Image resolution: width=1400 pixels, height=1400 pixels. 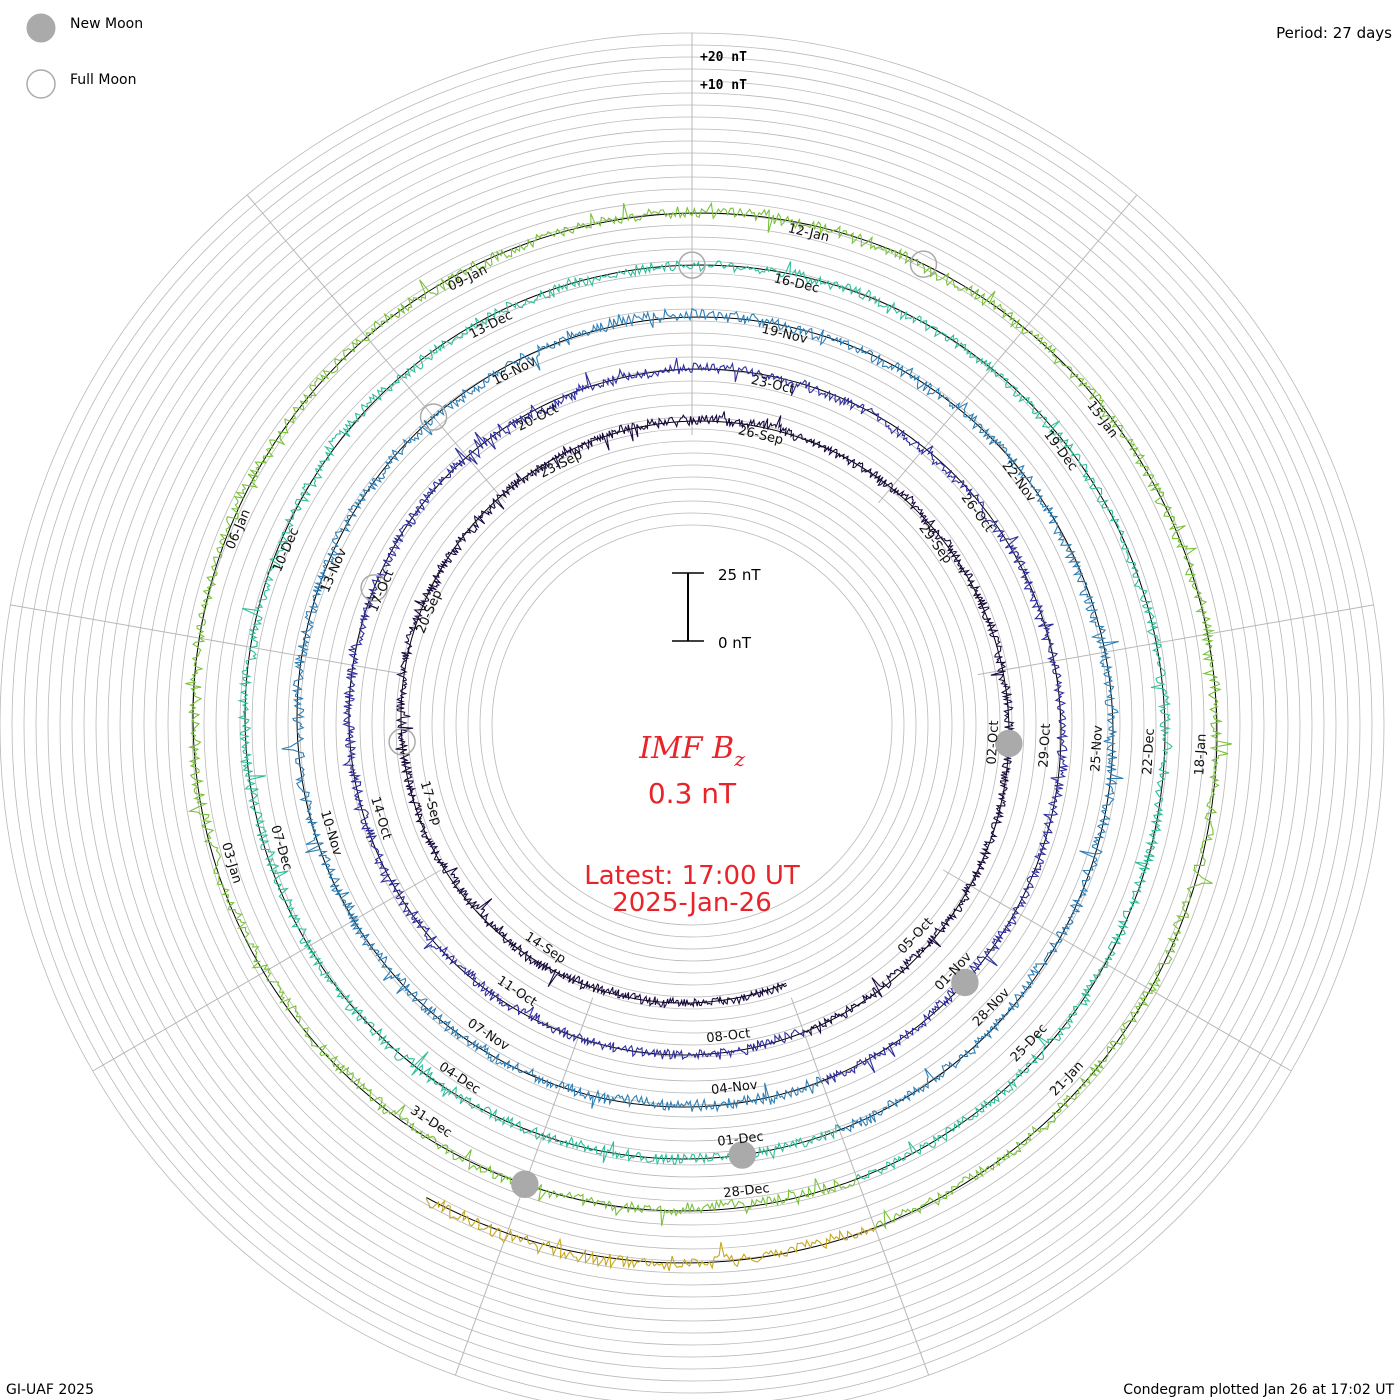 What do you see at coordinates (808, 233) in the screenshot?
I see `date-label: 12-Jan` at bounding box center [808, 233].